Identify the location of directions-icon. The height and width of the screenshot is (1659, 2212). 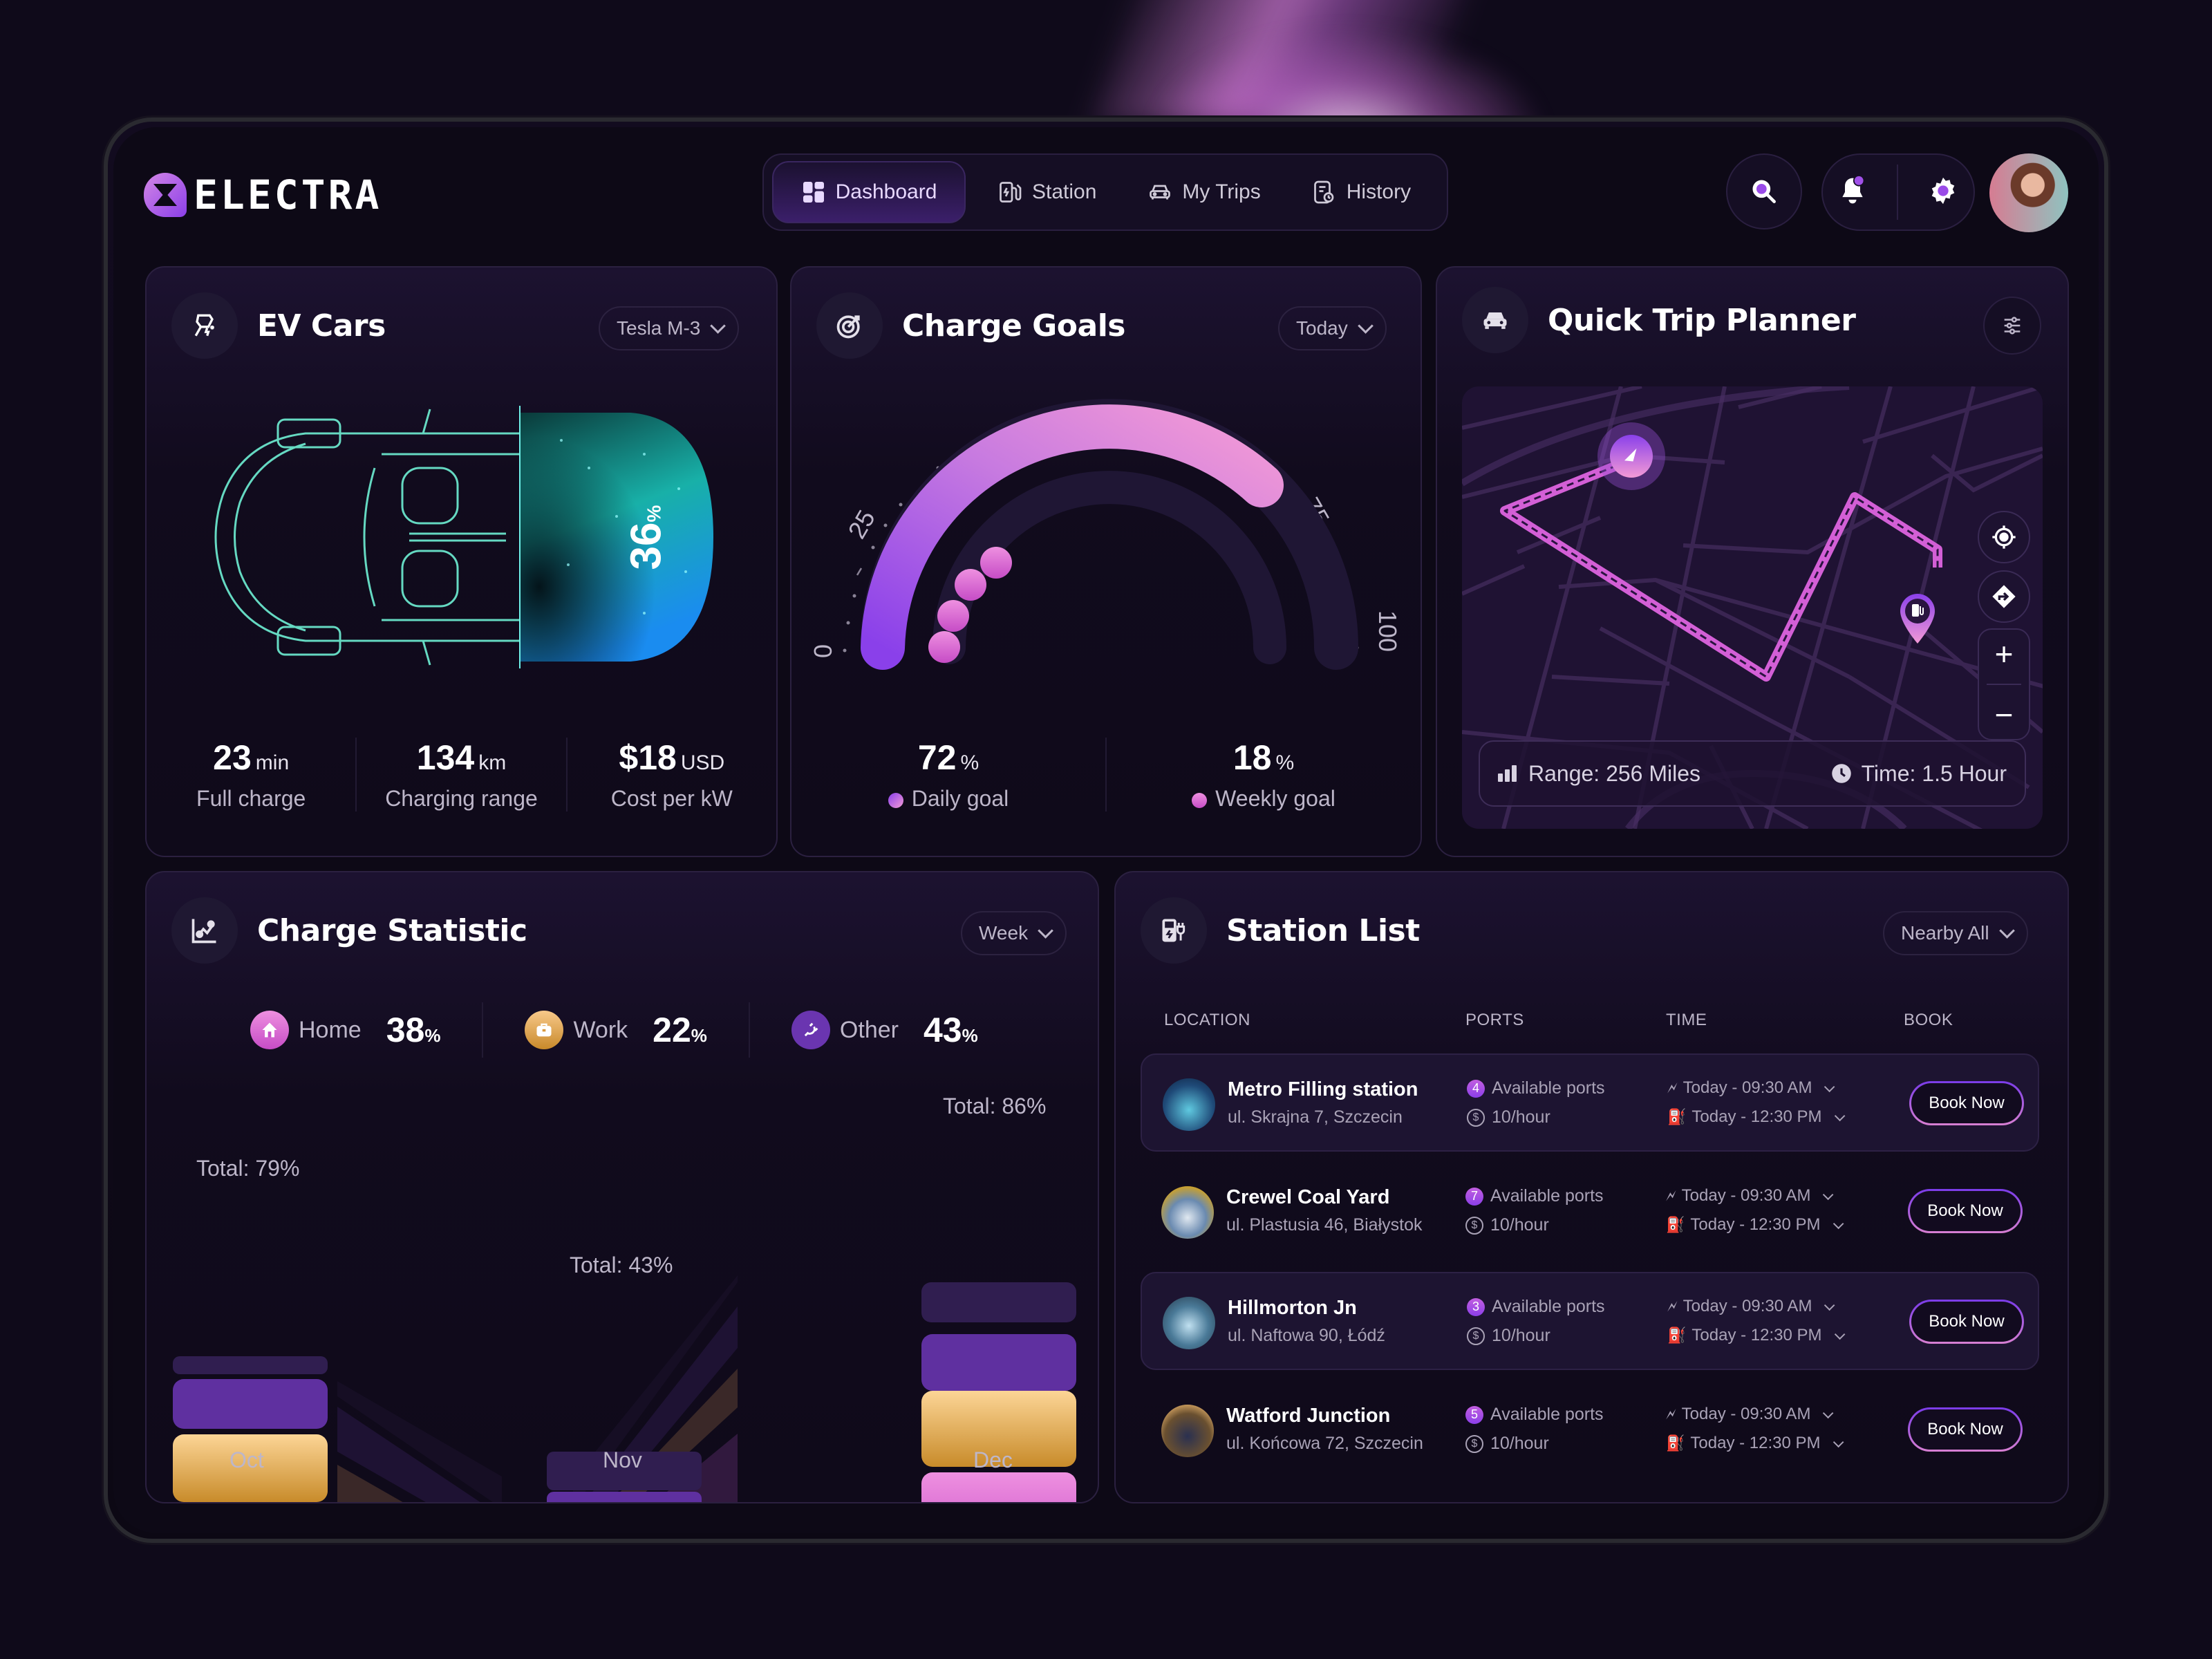
(2004, 596).